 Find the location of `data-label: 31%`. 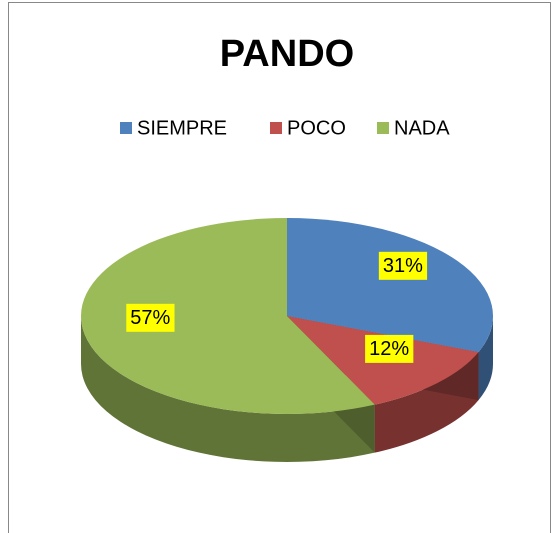

data-label: 31% is located at coordinates (403, 265).